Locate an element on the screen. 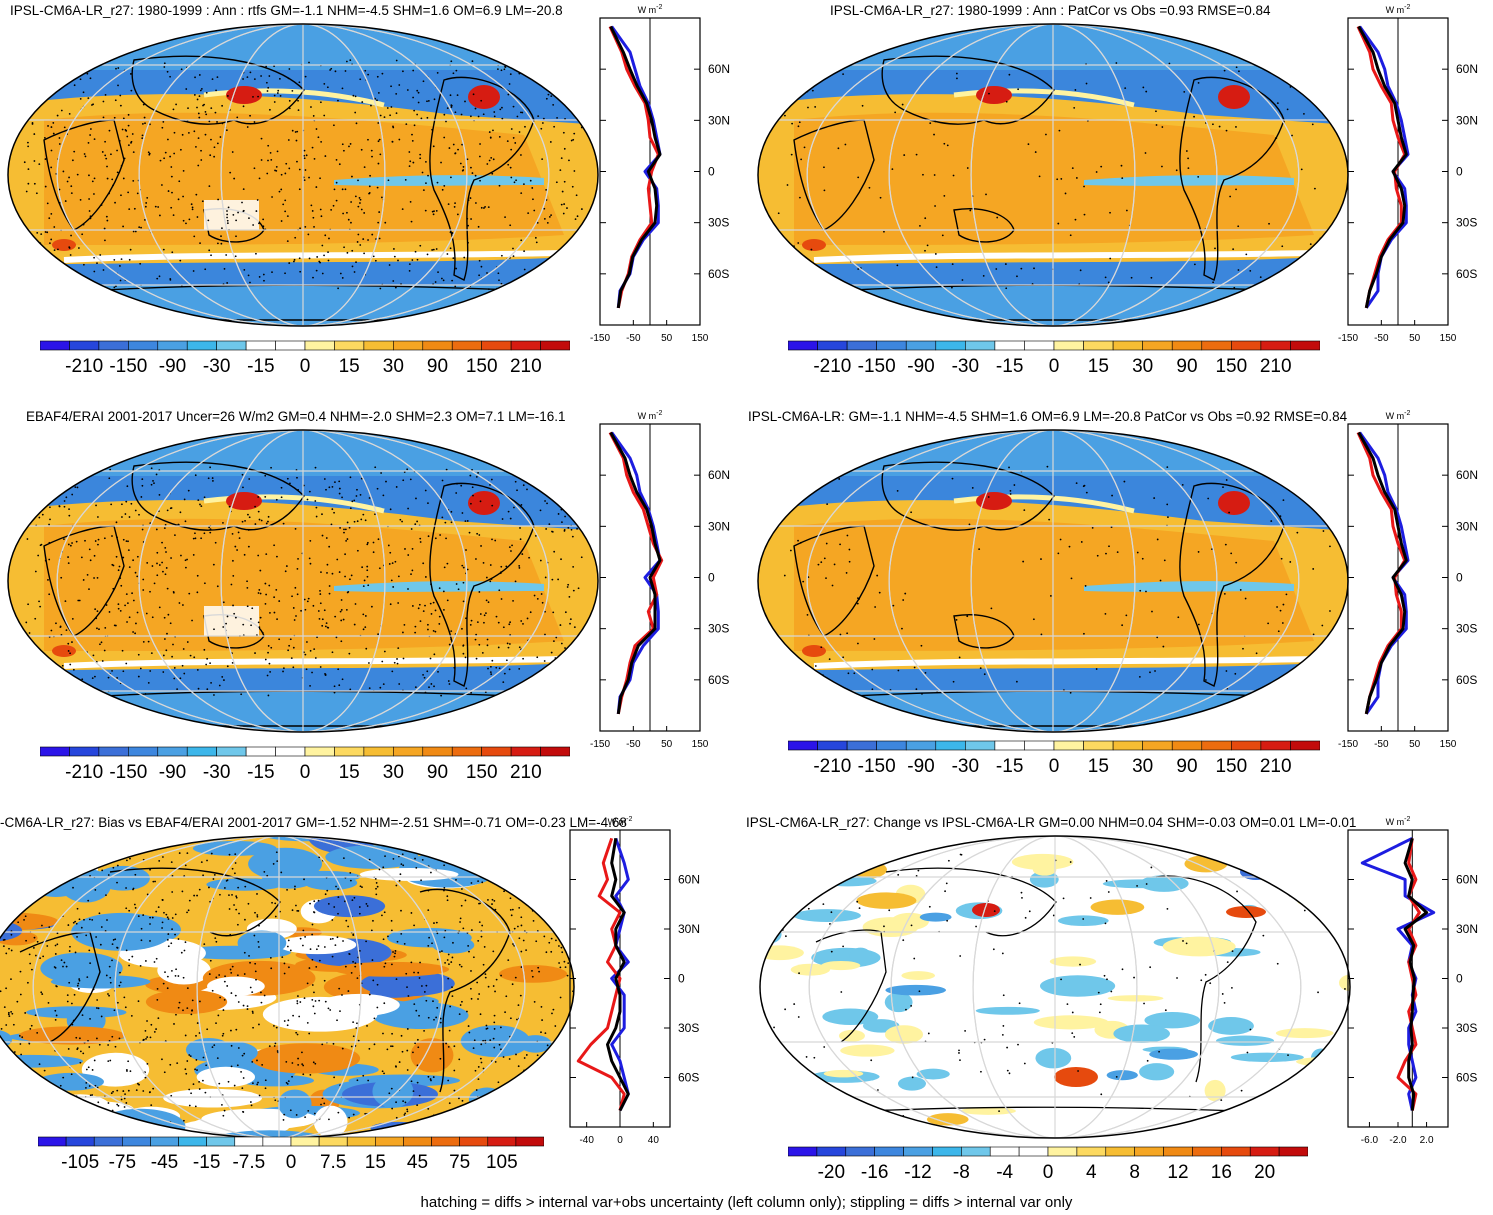 The image size is (1493, 1215). colorbar: -105 -75 -45 -15 -7.5 0 7.5 15 45 75 105 is located at coordinates (291, 1154).